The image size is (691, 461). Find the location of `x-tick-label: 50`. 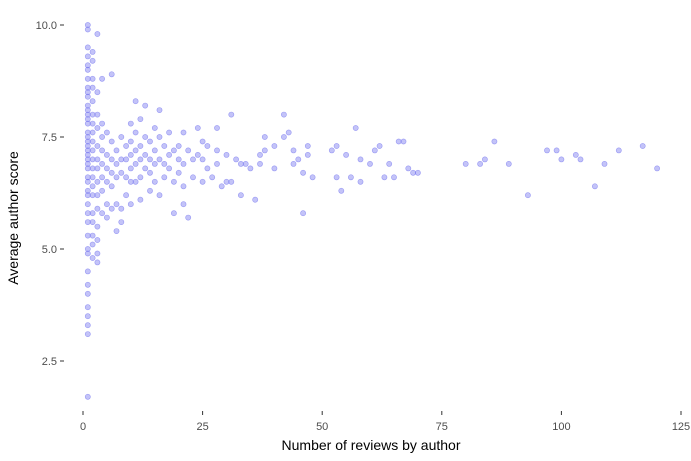

x-tick-label: 50 is located at coordinates (322, 427).